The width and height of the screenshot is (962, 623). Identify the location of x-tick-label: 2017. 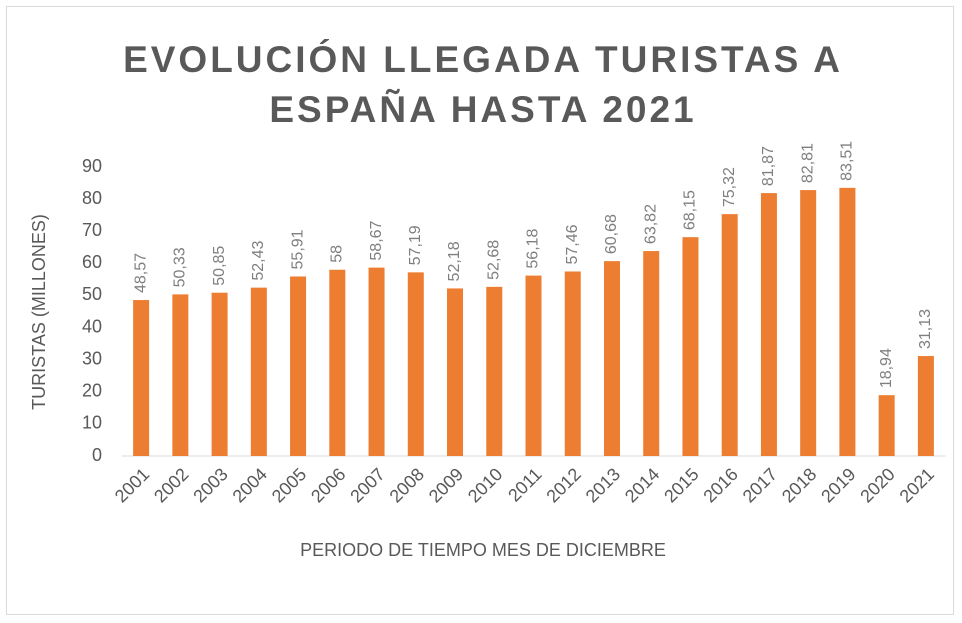
(760, 485).